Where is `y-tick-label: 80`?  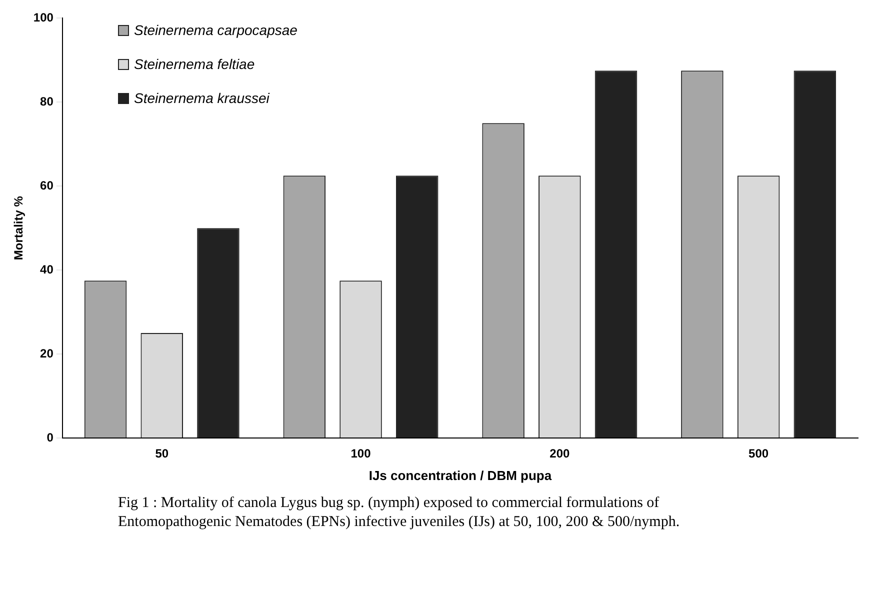
y-tick-label: 80 is located at coordinates (47, 101).